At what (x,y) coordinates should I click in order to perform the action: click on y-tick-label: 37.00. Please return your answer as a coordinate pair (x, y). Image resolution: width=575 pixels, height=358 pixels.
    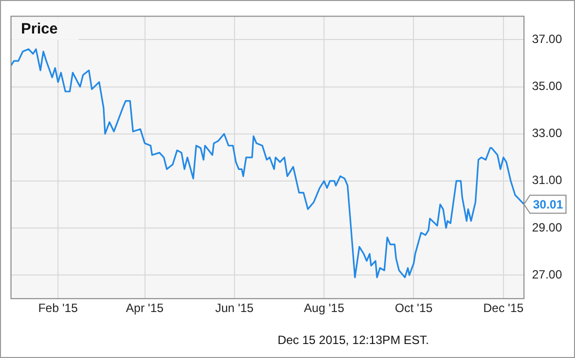
    Looking at the image, I should click on (547, 39).